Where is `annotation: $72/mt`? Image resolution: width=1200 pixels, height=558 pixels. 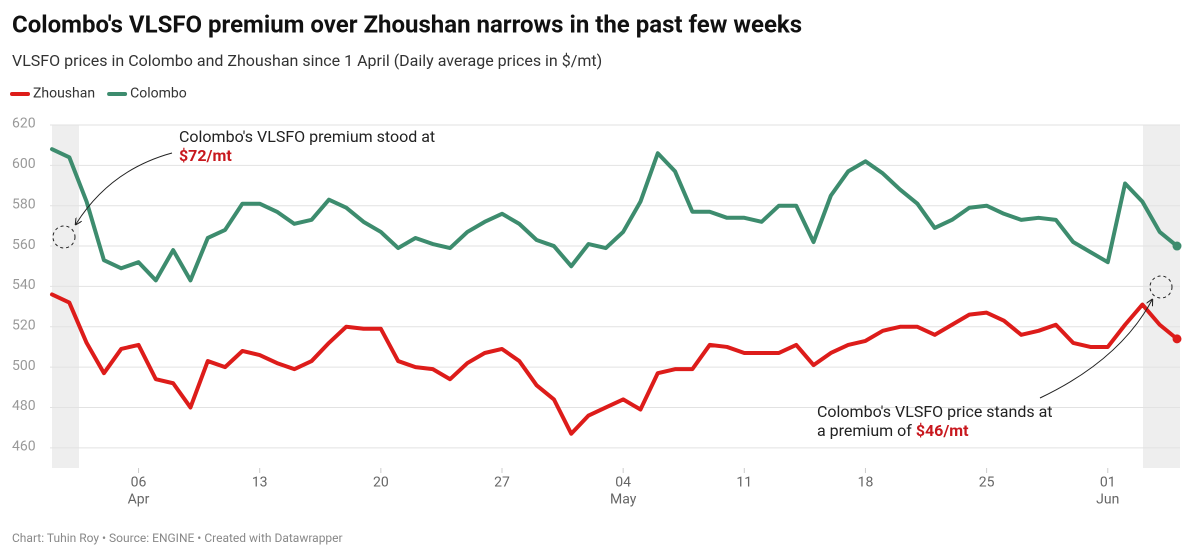 annotation: $72/mt is located at coordinates (205, 155).